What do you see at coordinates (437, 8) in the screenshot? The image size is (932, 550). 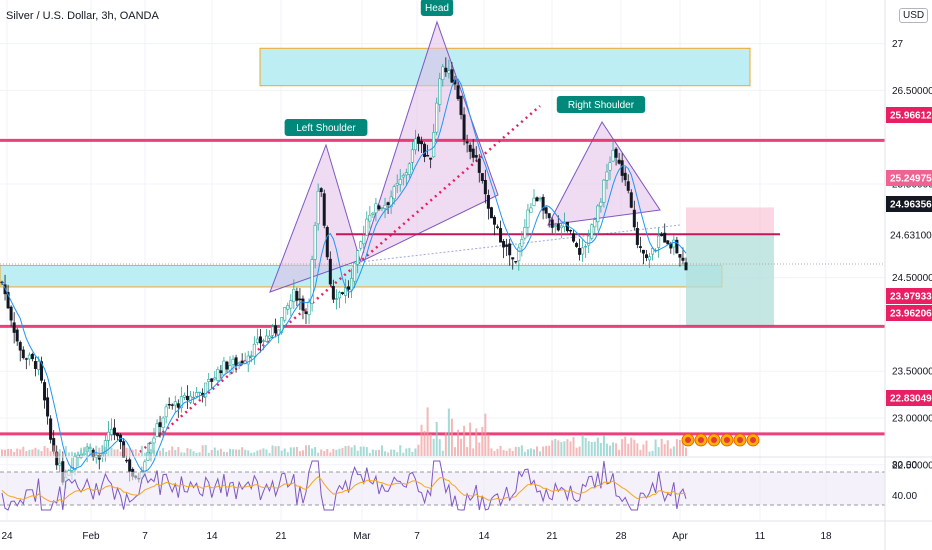 I see `annotation-label` at bounding box center [437, 8].